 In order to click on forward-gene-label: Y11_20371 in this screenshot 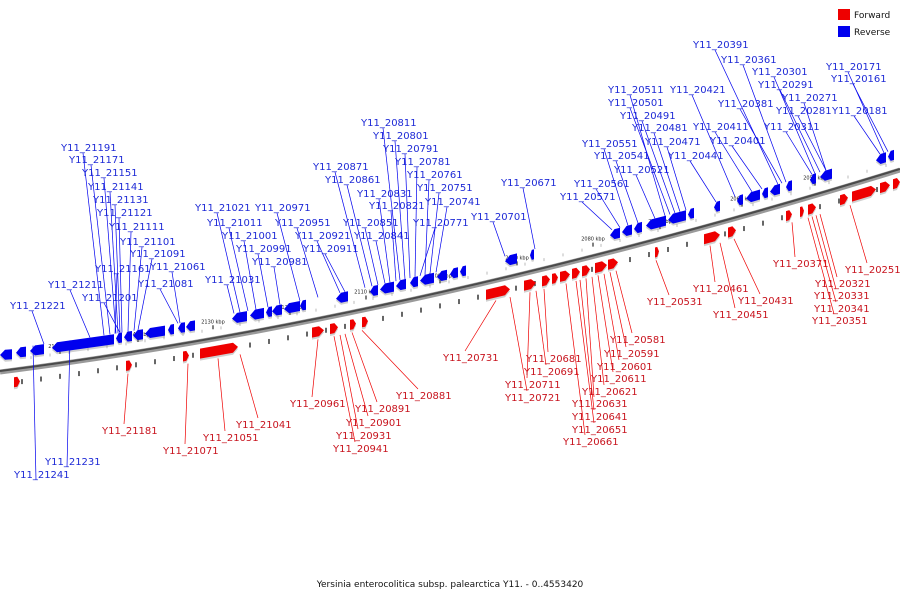, I will do `click(800, 264)`.